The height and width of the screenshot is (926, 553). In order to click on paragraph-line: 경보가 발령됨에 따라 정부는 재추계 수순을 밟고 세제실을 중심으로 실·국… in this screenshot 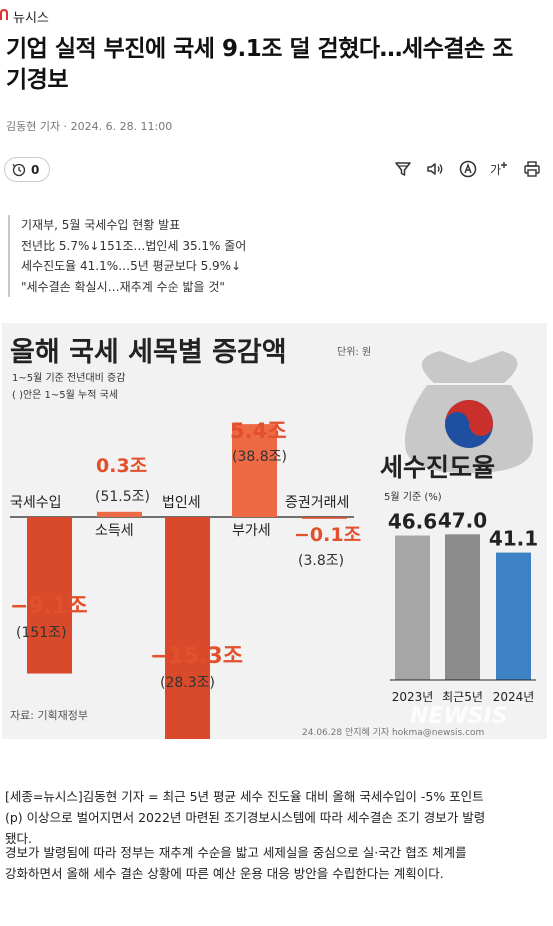, I will do `click(236, 852)`.